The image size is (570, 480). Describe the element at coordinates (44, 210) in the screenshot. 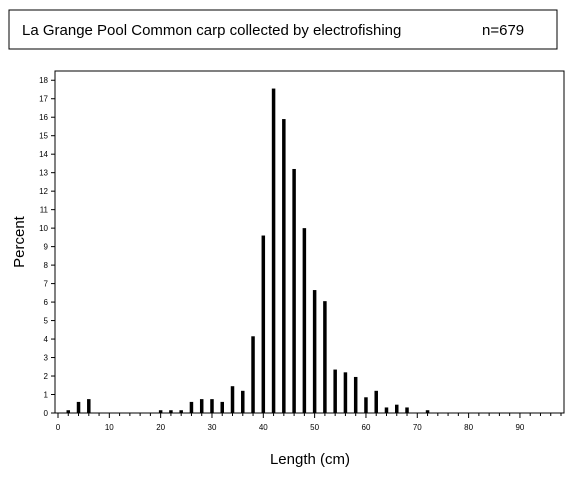

I see `y-tick-label: 11` at that location.